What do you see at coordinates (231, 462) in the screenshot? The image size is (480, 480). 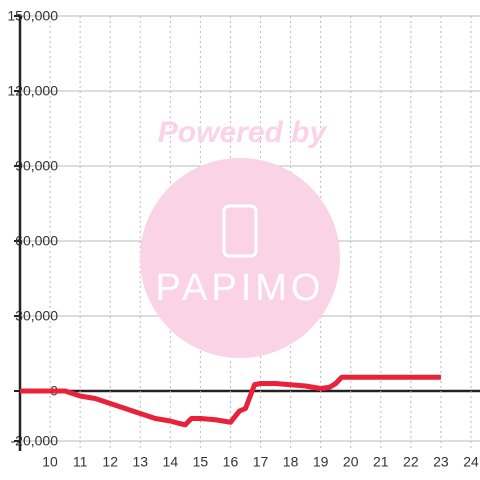 I see `x-tick-label: 16` at bounding box center [231, 462].